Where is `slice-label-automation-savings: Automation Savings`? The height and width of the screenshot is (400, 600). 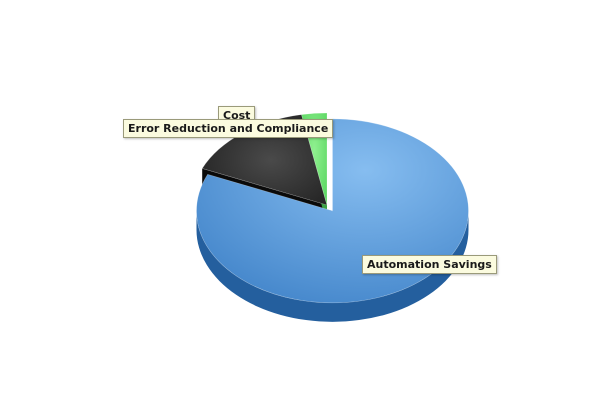
slice-label-automation-savings: Automation Savings is located at coordinates (429, 264).